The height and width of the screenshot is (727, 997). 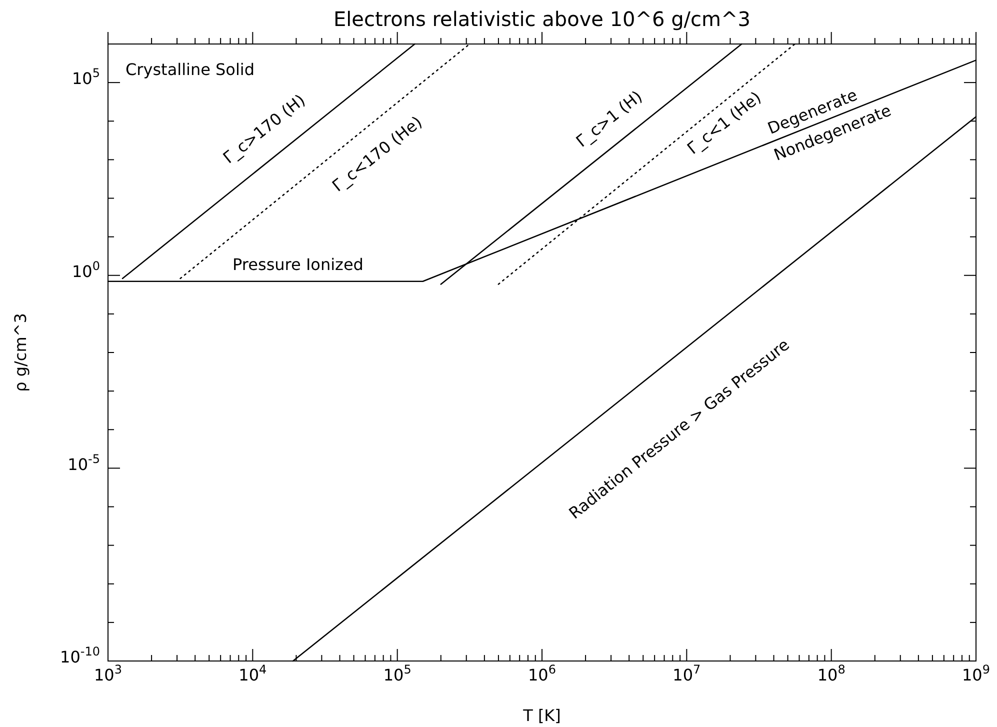 What do you see at coordinates (86, 77) in the screenshot?
I see `y-tick-label: 10$^{5}$` at bounding box center [86, 77].